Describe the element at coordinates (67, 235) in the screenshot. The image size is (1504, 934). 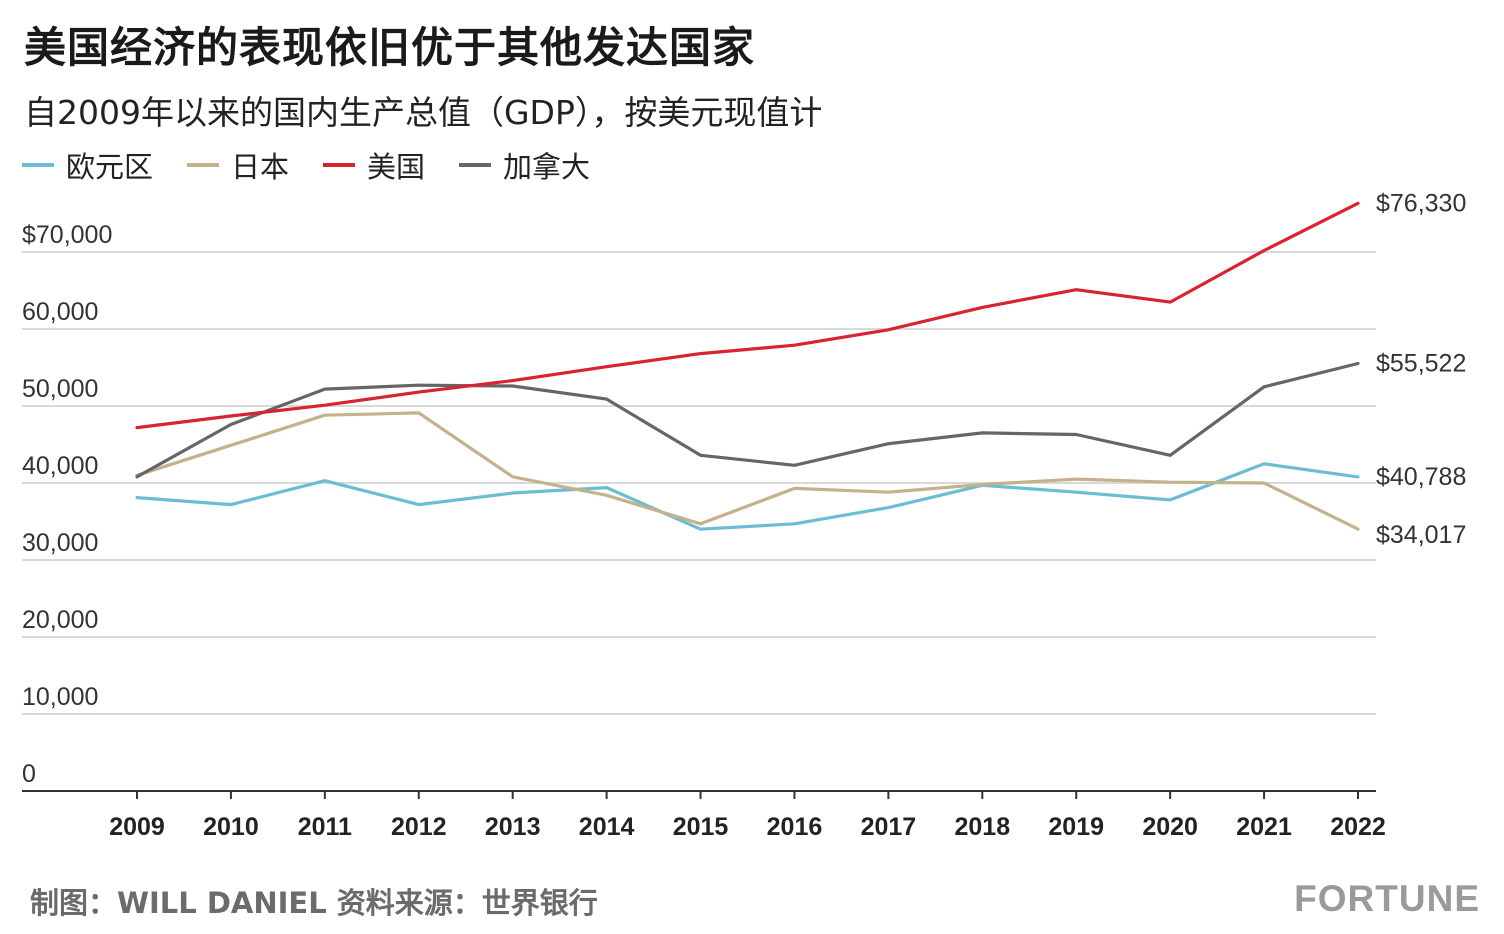
I see `y-tick-label: $70,000` at that location.